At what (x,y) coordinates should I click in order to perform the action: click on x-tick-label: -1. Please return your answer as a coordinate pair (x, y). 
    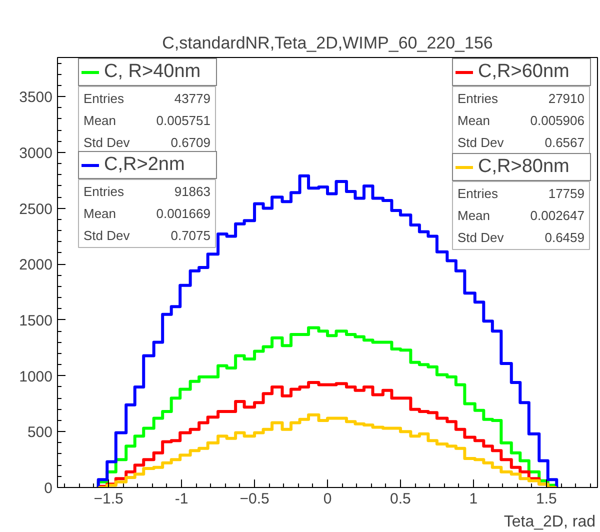
    Looking at the image, I should click on (181, 499).